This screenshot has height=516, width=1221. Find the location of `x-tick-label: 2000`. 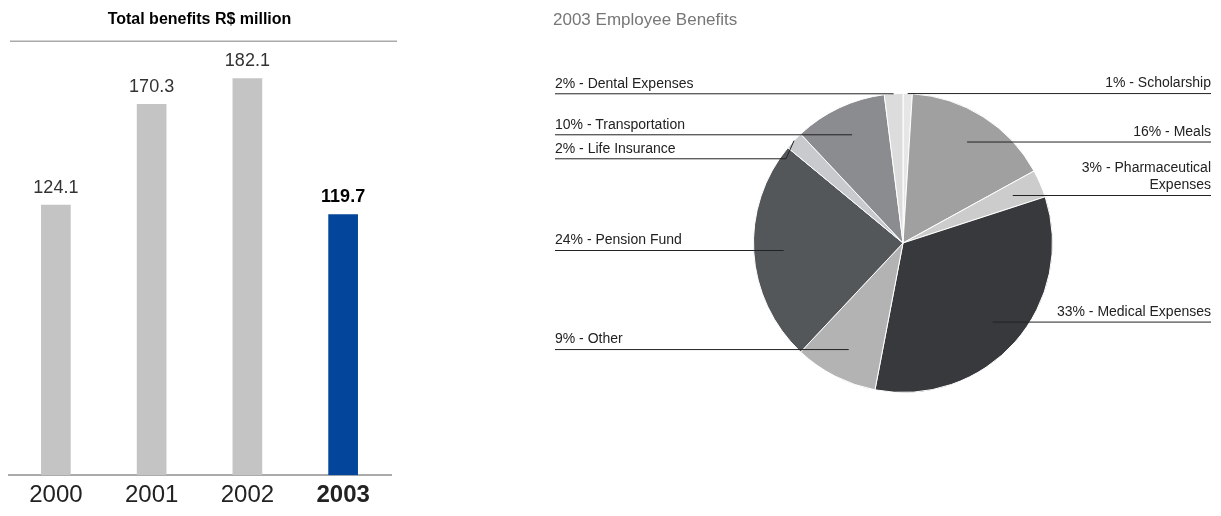

x-tick-label: 2000 is located at coordinates (56, 494).